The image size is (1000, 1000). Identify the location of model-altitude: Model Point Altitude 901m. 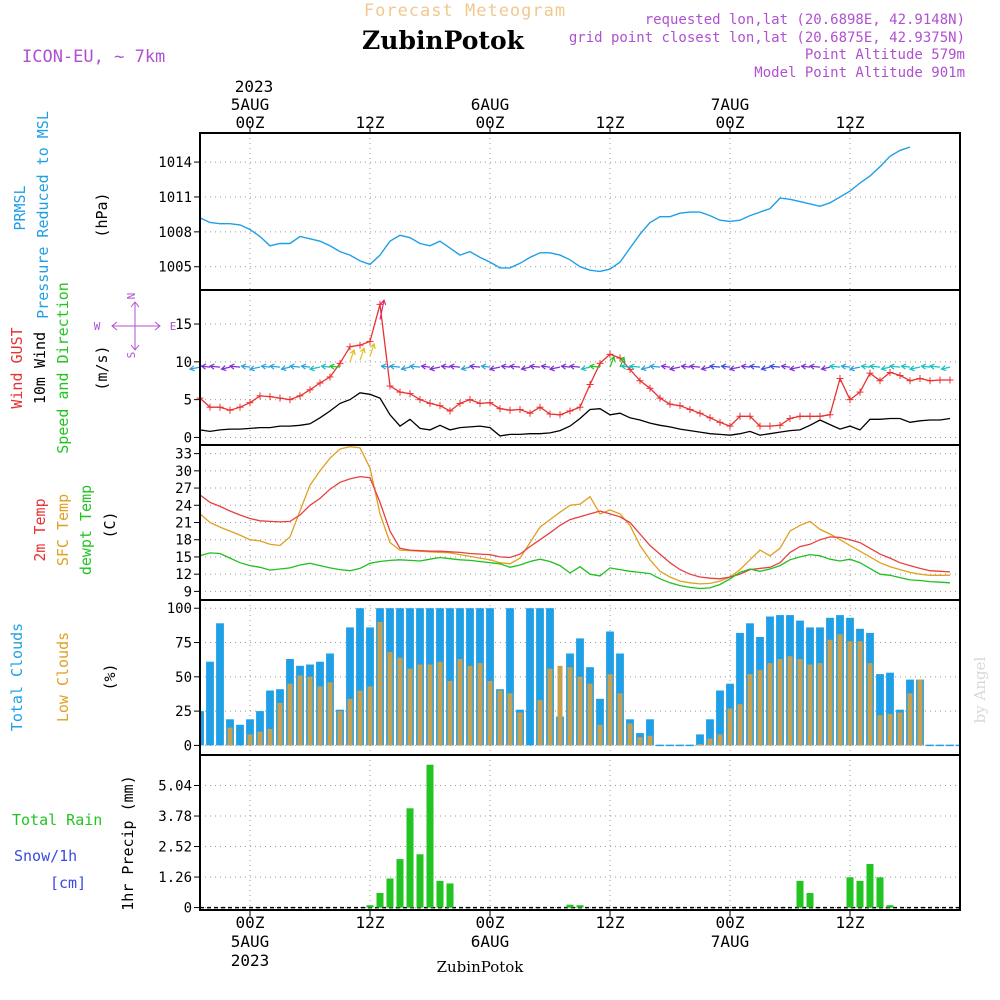
(859, 73).